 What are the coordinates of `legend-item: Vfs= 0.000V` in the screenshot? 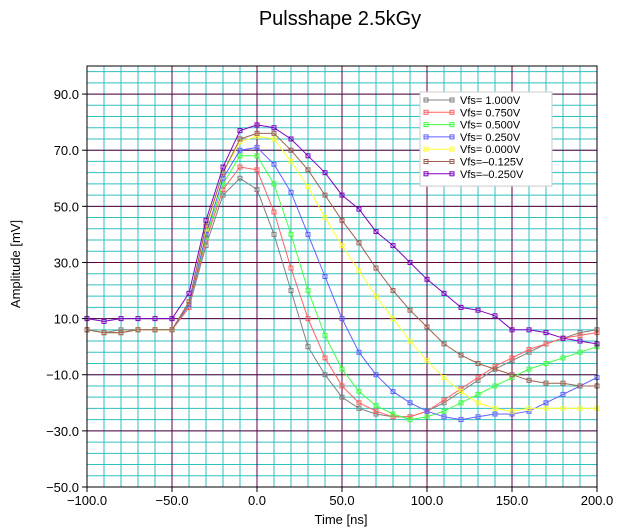 It's located at (472, 150).